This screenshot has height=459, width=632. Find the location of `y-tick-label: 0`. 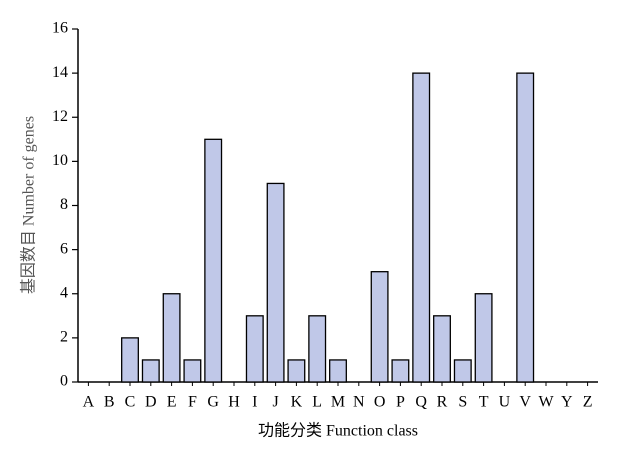

y-tick-label: 0 is located at coordinates (64, 381).